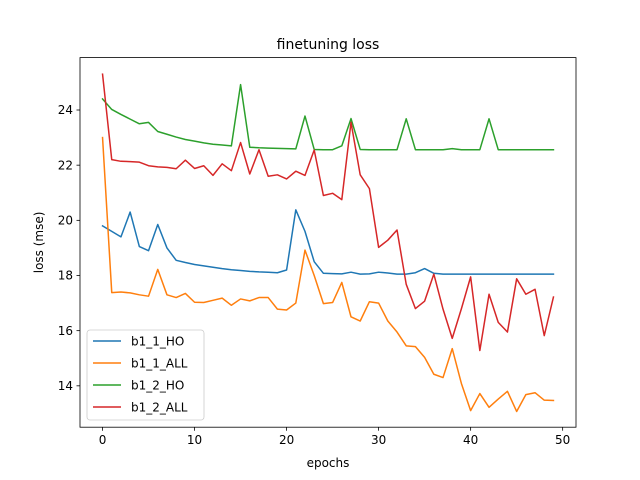 The width and height of the screenshot is (640, 480). What do you see at coordinates (39, 243) in the screenshot?
I see `y-axis-label: loss (mse)` at bounding box center [39, 243].